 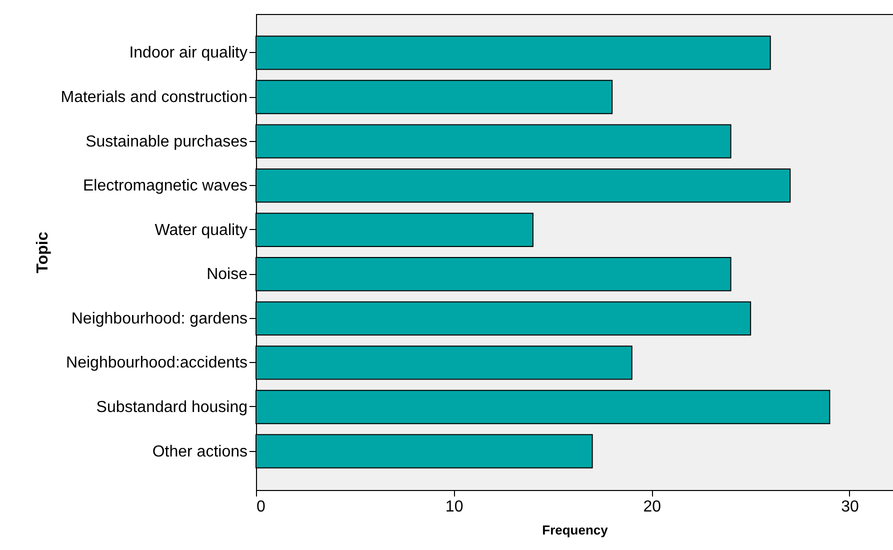 I want to click on y-tick-label: Neighbourhood:accidents, so click(x=157, y=363).